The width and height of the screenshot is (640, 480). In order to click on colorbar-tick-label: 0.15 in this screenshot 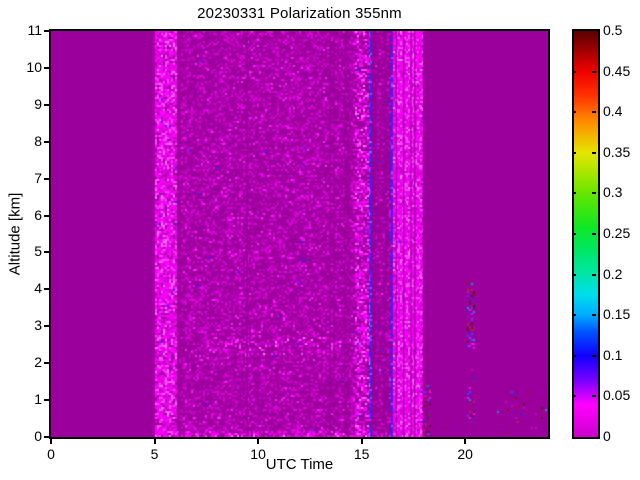, I will do `click(617, 314)`.